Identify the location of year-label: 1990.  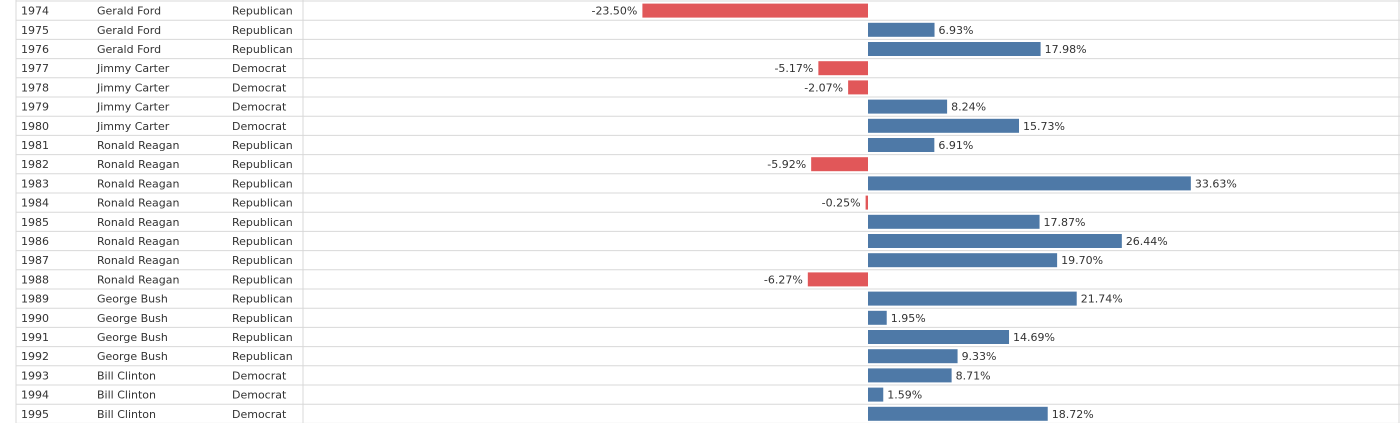
(35, 318).